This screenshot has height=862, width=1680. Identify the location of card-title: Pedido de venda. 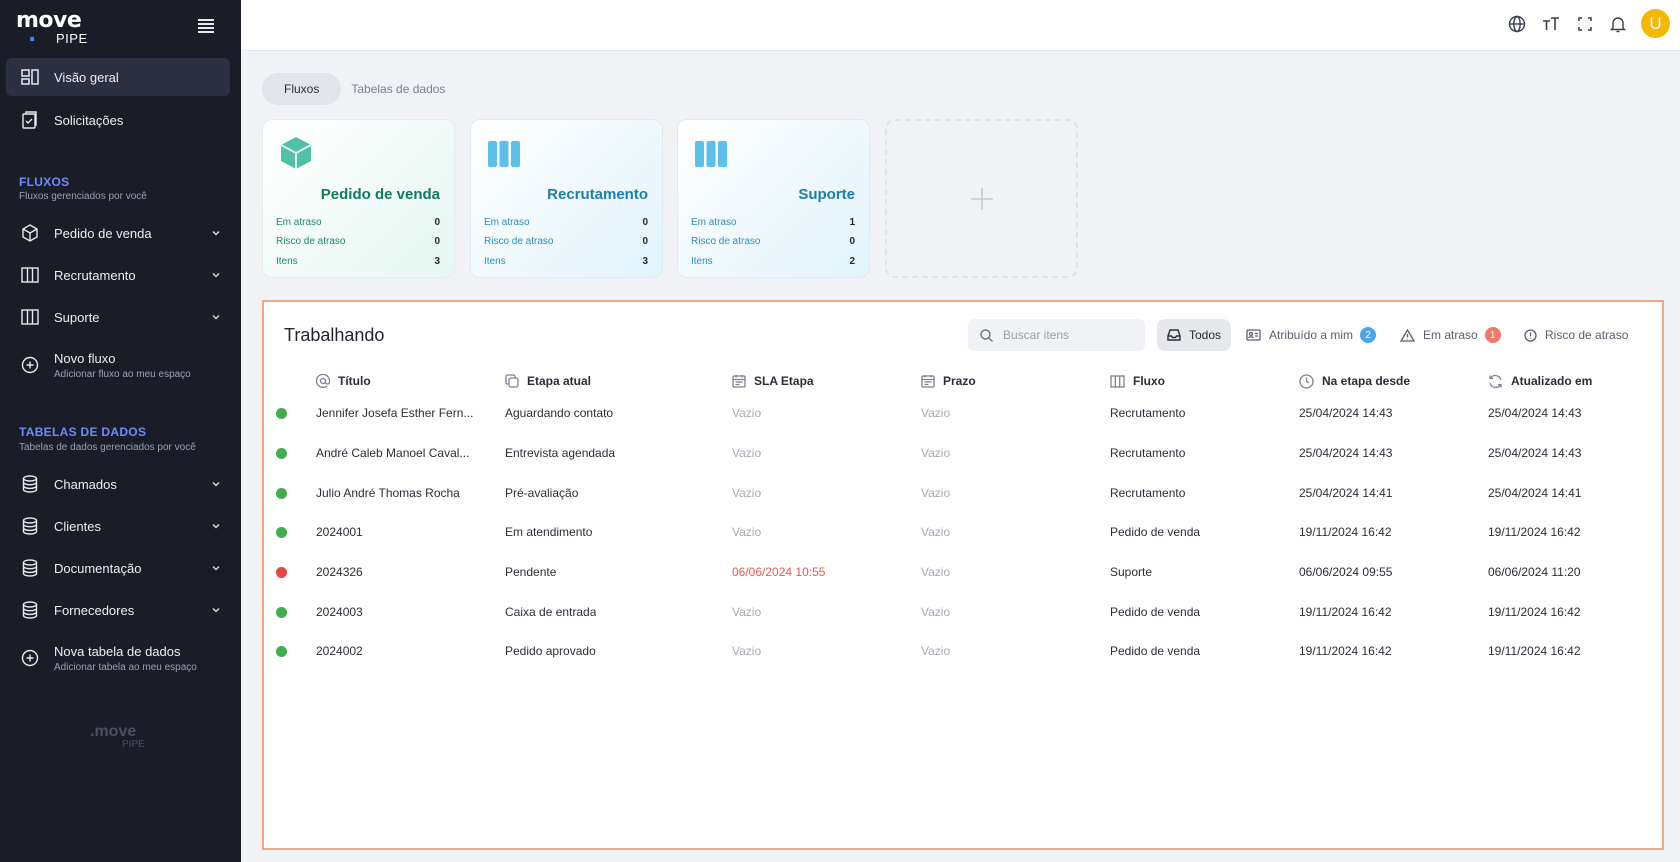
(380, 194).